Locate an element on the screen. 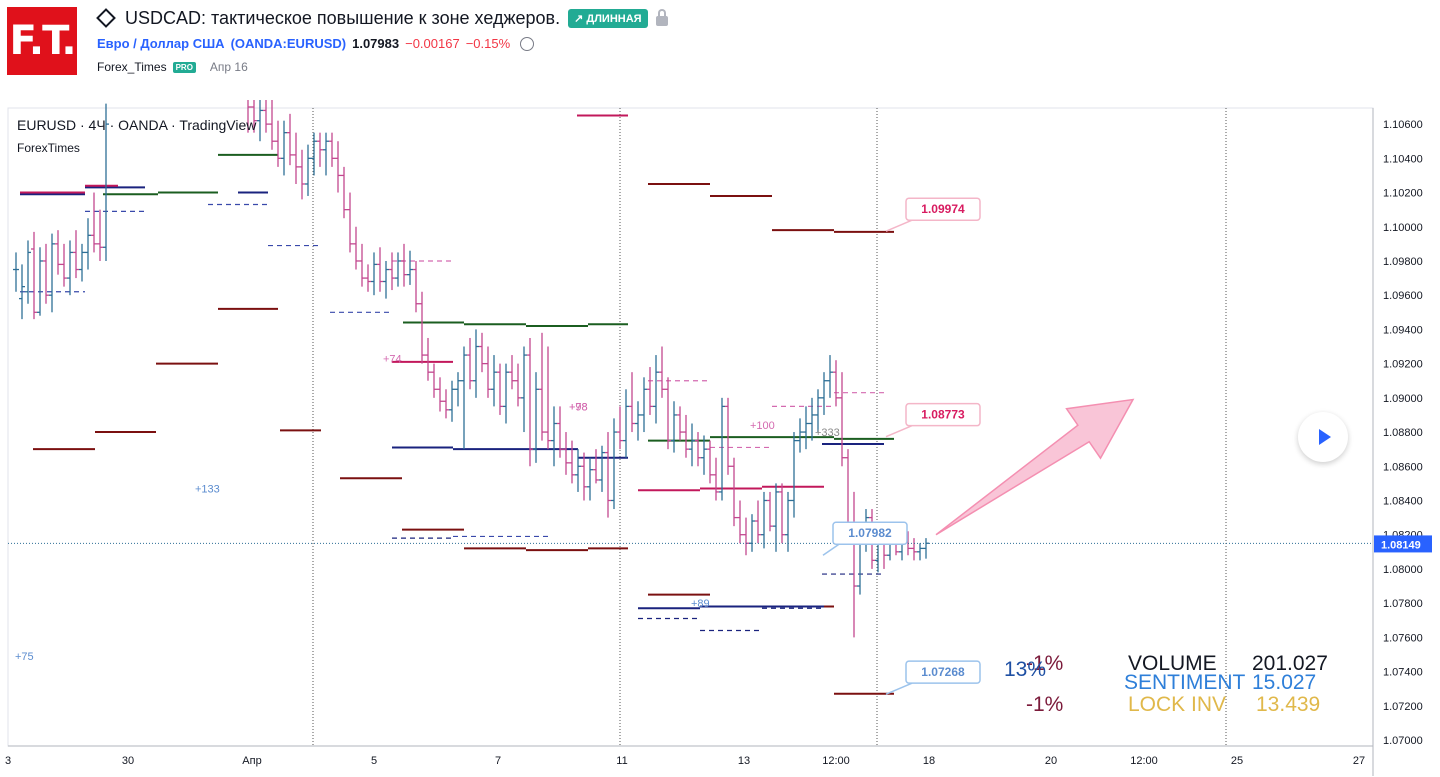 This screenshot has height=777, width=1440. bar-annotation: +100 is located at coordinates (762, 426).